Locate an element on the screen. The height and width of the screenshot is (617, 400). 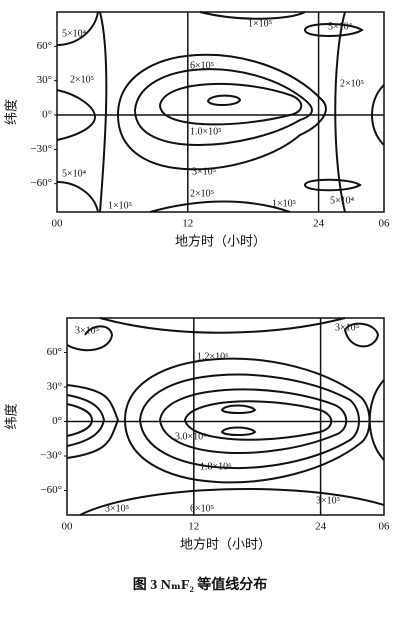
contour-label: 1.8×10⁶ is located at coordinates (216, 466).